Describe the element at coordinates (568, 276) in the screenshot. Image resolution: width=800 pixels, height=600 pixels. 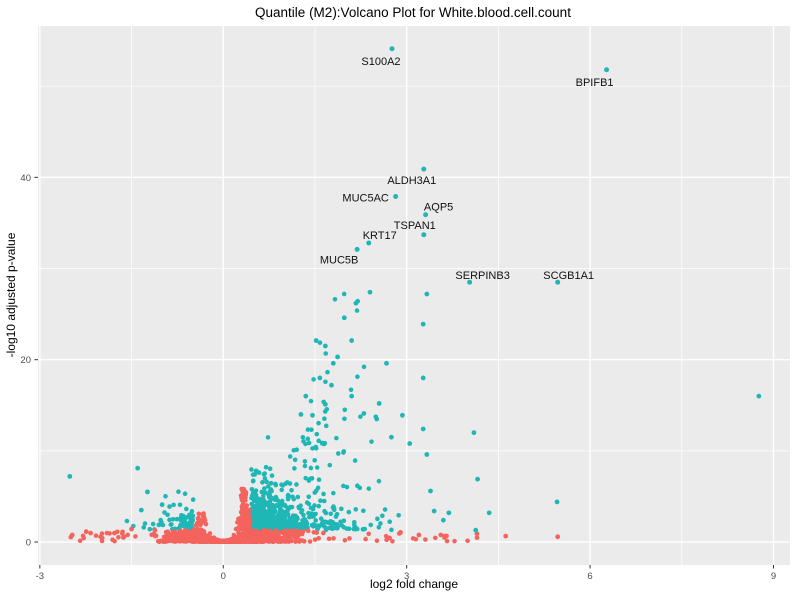
I see `gene-label-SCGB1A1: SCGB1A1` at that location.